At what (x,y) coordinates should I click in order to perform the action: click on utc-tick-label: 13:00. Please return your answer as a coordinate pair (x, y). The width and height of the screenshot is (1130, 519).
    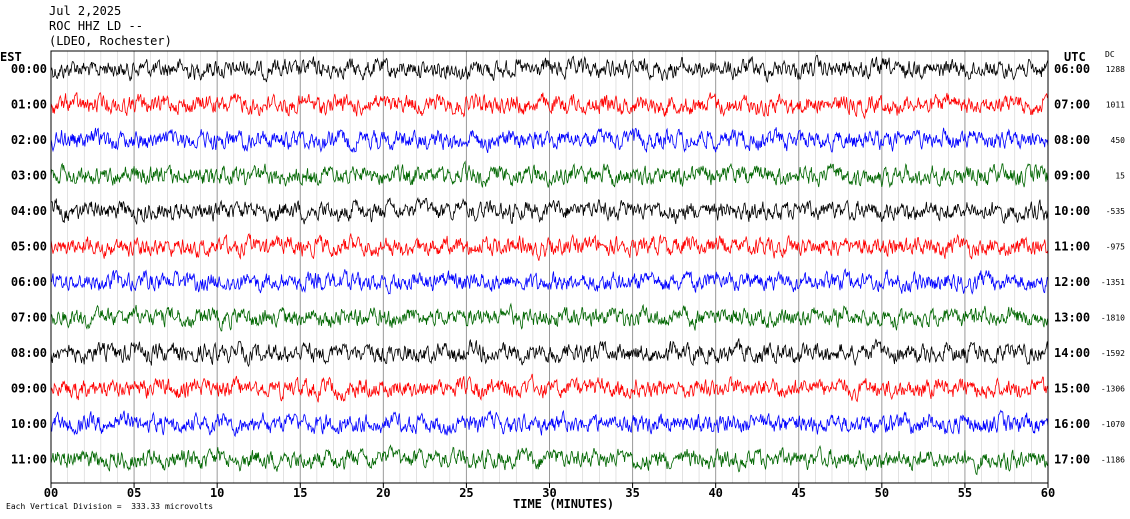
    Looking at the image, I should click on (1072, 318).